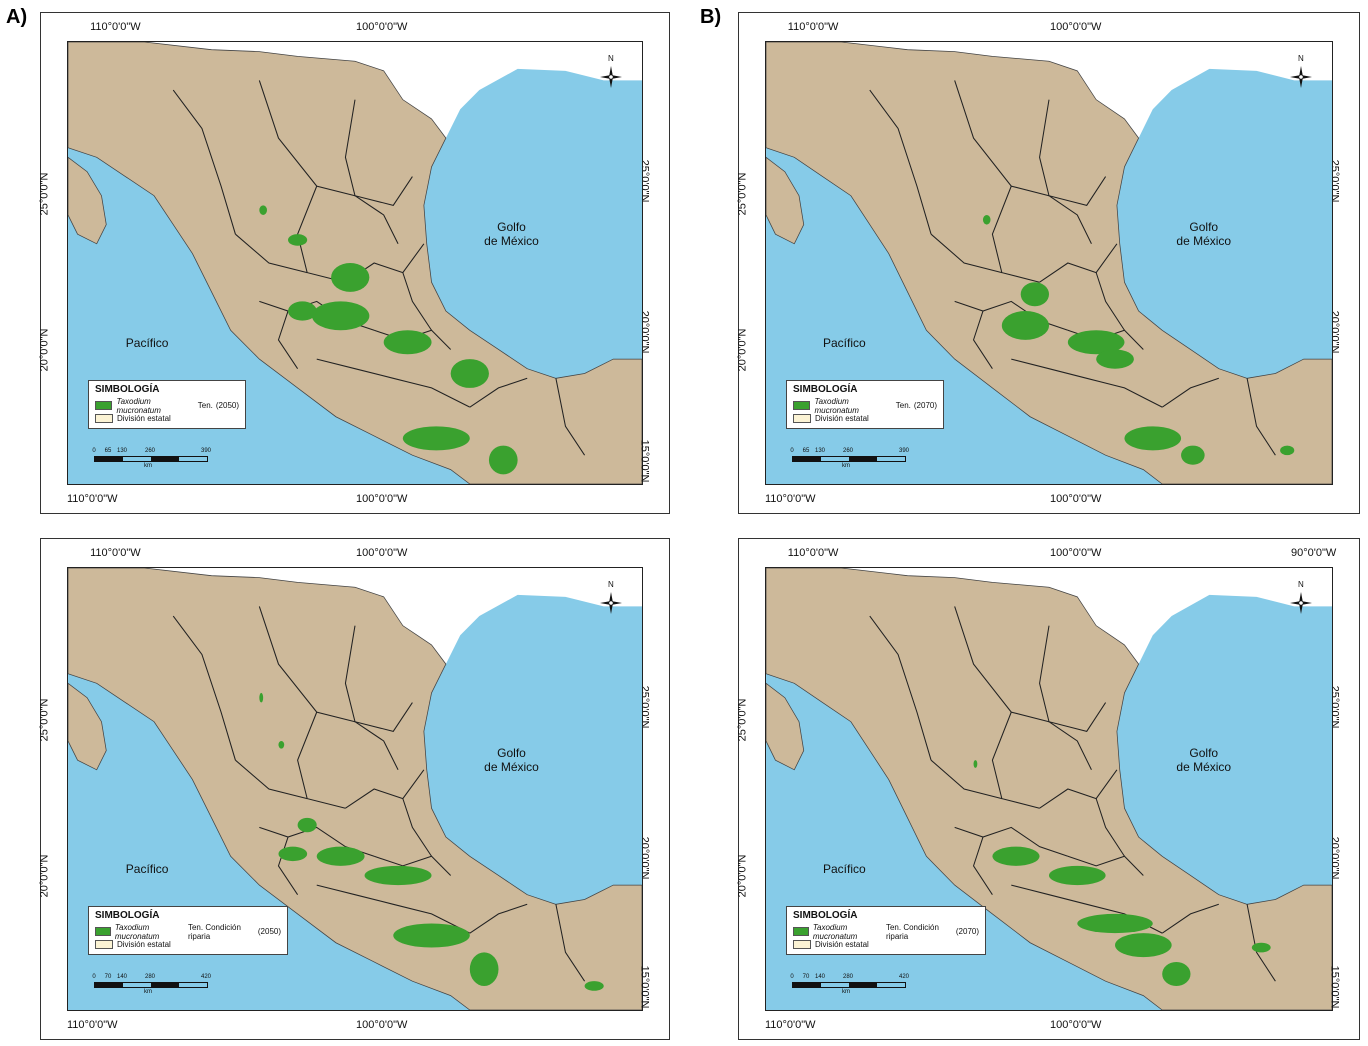 The image size is (1368, 1046). Describe the element at coordinates (644, 461) in the screenshot. I see `latitude-label-15-right: 15°0'0"N` at that location.